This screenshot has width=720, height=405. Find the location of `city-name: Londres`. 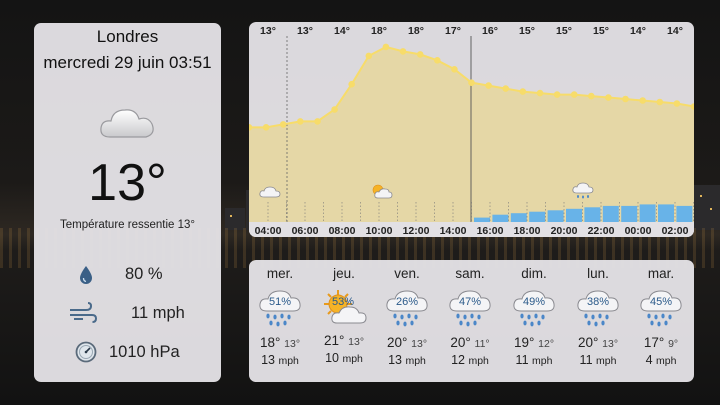

city-name: Londres is located at coordinates (127, 36).